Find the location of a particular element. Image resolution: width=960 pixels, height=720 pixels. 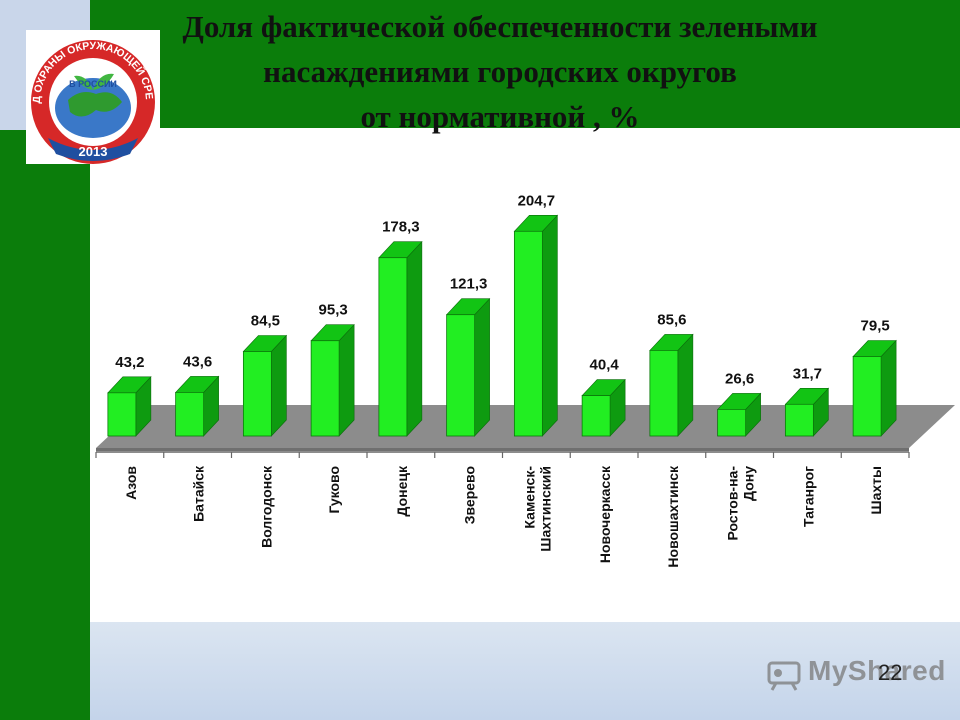

category-label-line: Таганрог is located at coordinates (808, 496).